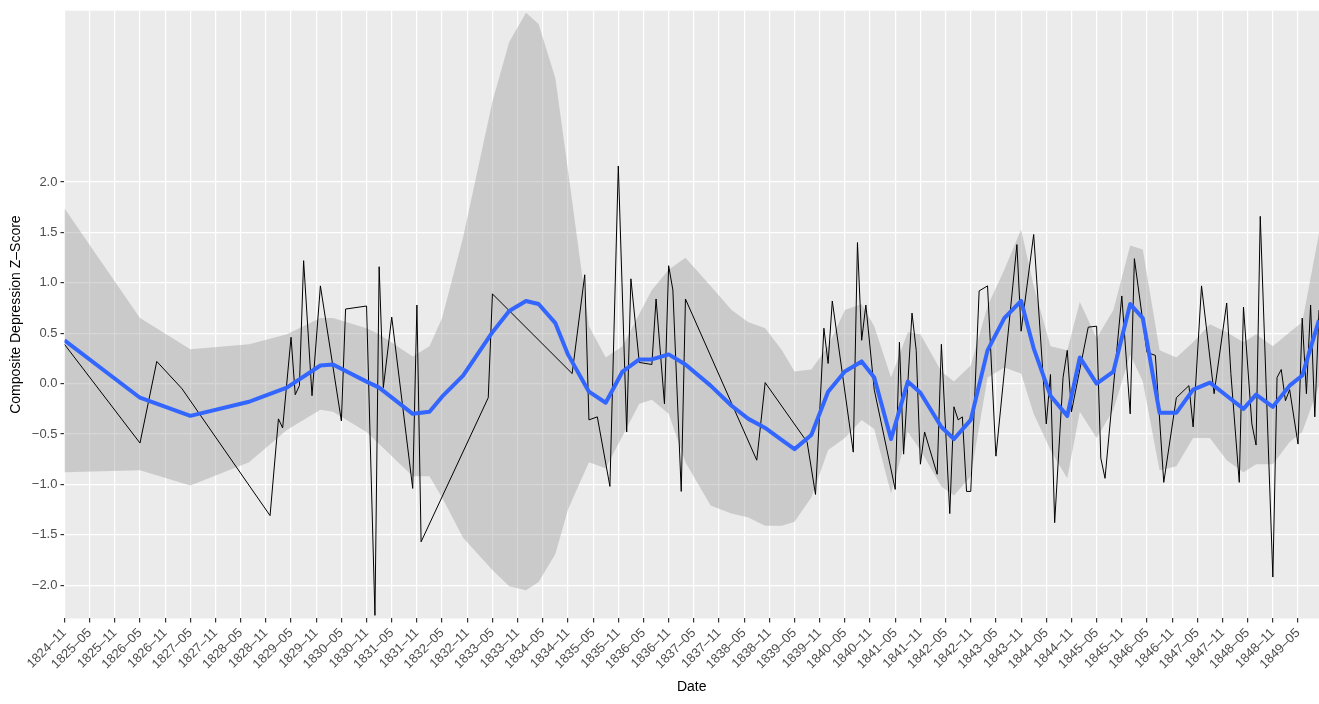  What do you see at coordinates (44, 584) in the screenshot?
I see `y-tick-label: −2.0` at bounding box center [44, 584].